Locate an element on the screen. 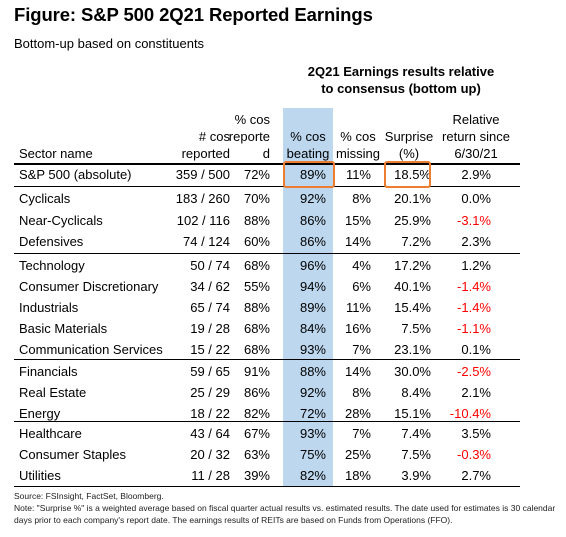 The height and width of the screenshot is (537, 566). surprise-cell: 15.1% is located at coordinates (412, 413).